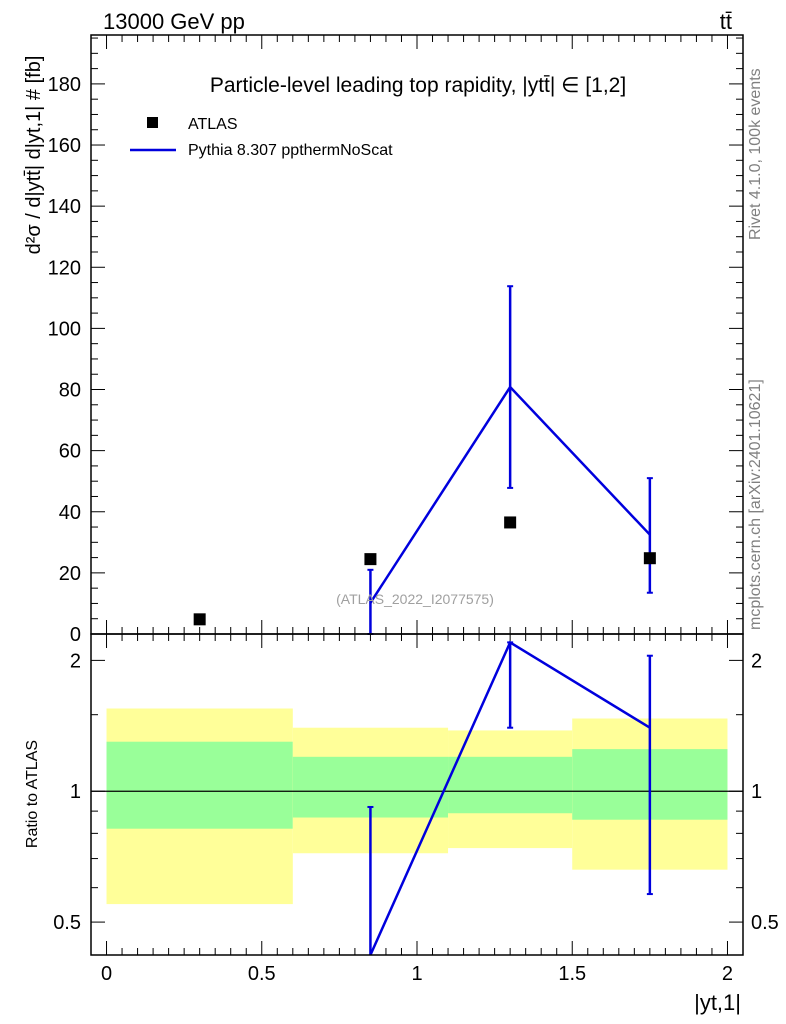 The width and height of the screenshot is (786, 1024). Describe the element at coordinates (756, 661) in the screenshot. I see `ratio-ytick-label-right: 2` at that location.